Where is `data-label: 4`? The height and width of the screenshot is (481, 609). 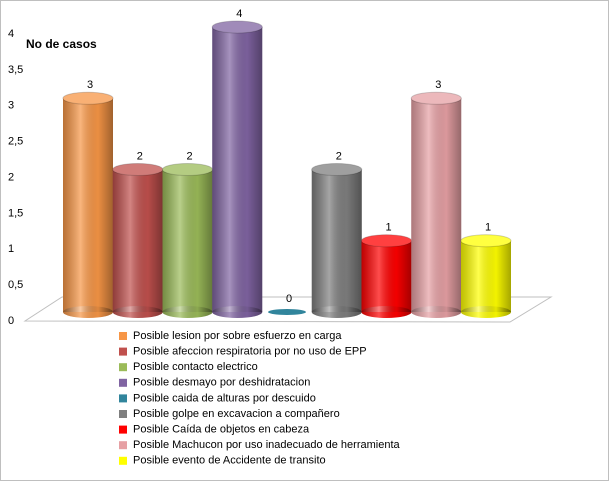 data-label: 4 is located at coordinates (239, 14).